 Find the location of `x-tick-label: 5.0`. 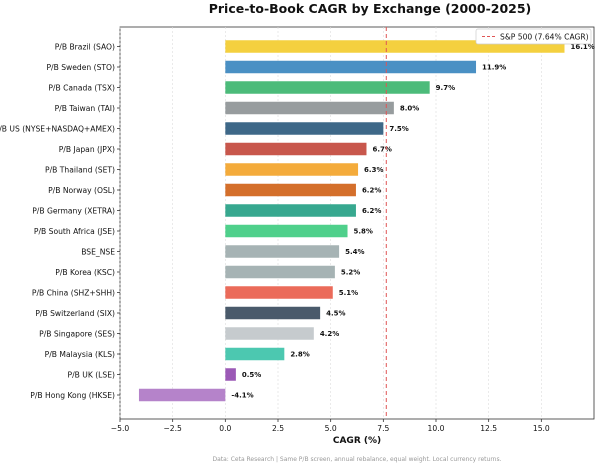

x-tick-label: 5.0 is located at coordinates (331, 428).